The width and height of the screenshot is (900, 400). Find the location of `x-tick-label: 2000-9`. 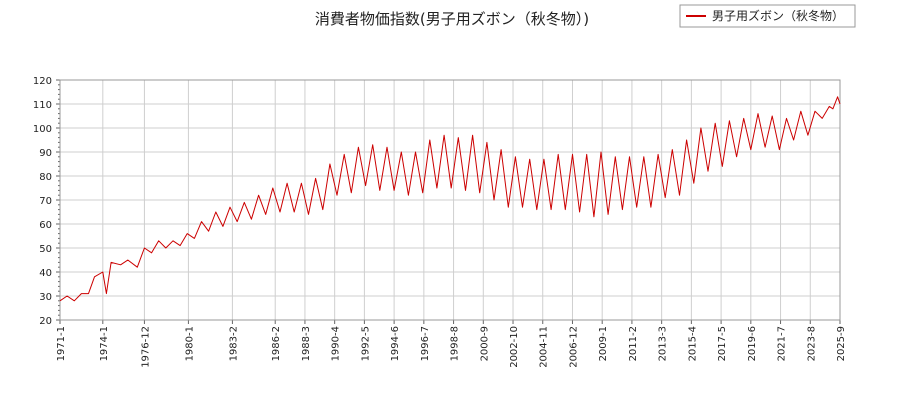

x-tick-label: 2000-9 is located at coordinates (484, 343).